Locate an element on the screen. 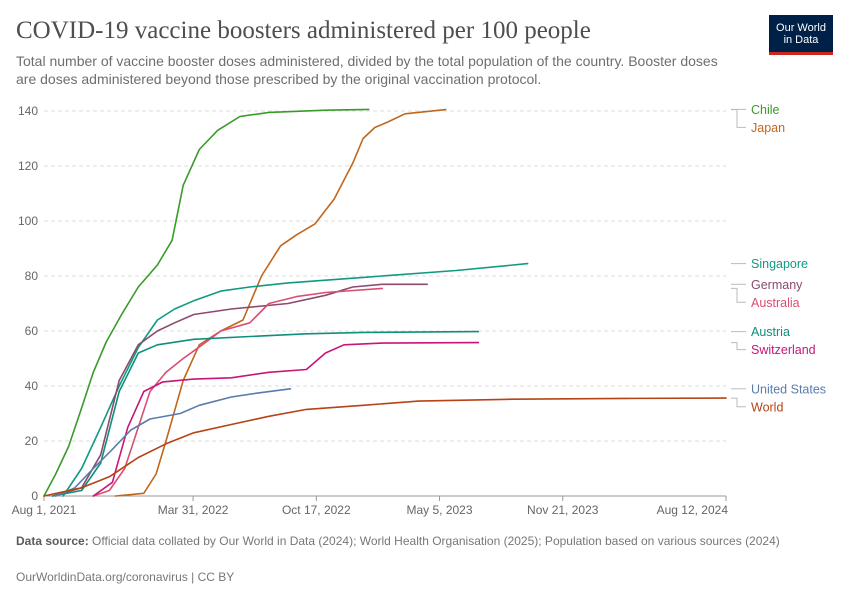  data-source-label: Data source: is located at coordinates (52, 541).